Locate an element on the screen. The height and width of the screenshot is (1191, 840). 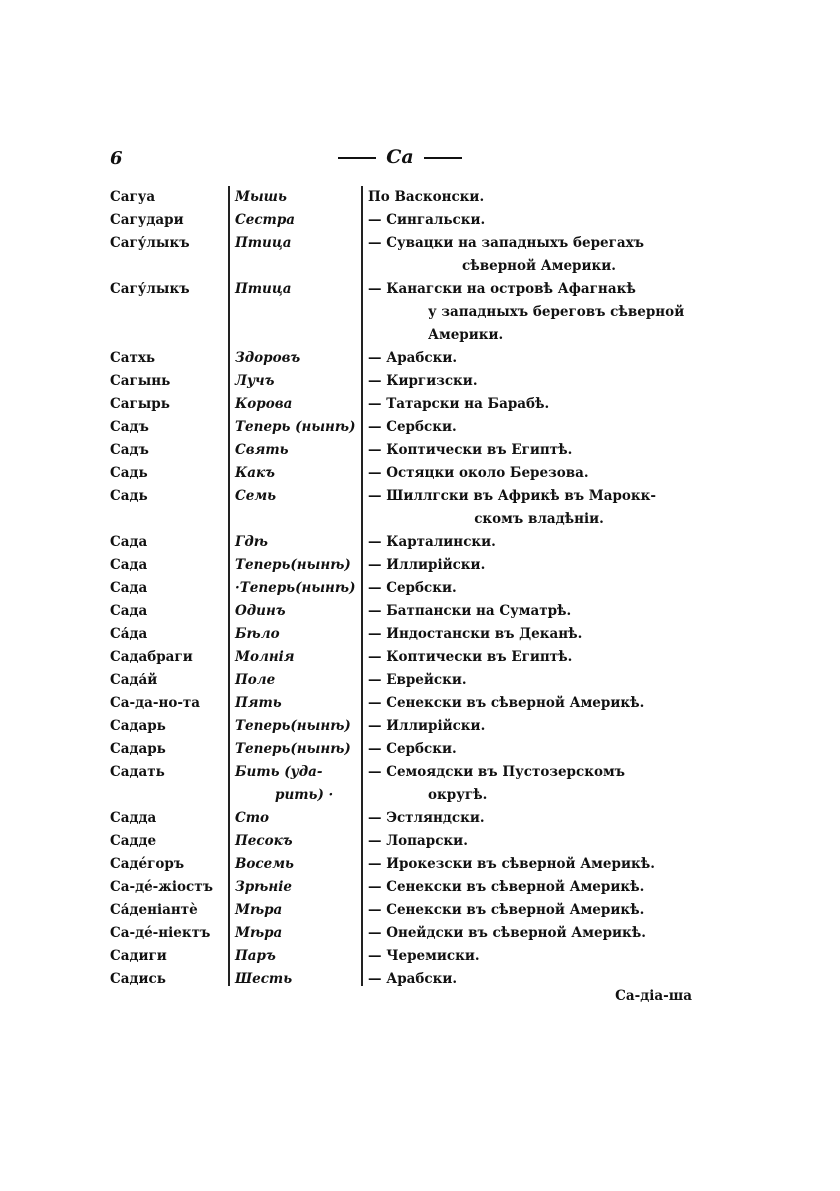
meaning-line: Поле is located at coordinates (255, 680).